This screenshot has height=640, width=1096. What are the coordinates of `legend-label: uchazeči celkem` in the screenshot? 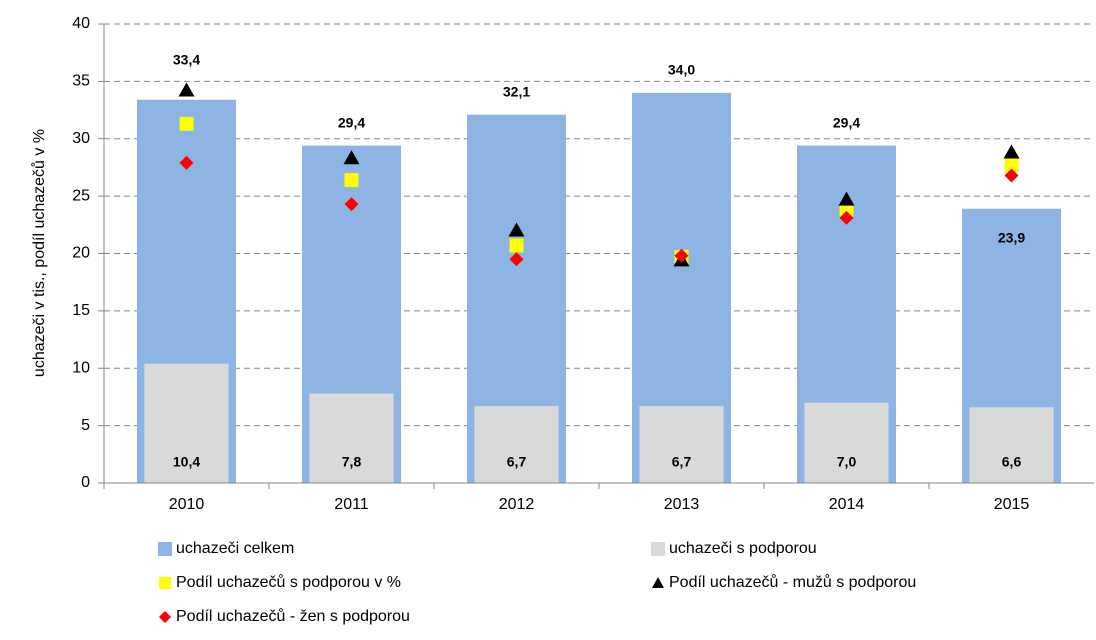 It's located at (235, 548).